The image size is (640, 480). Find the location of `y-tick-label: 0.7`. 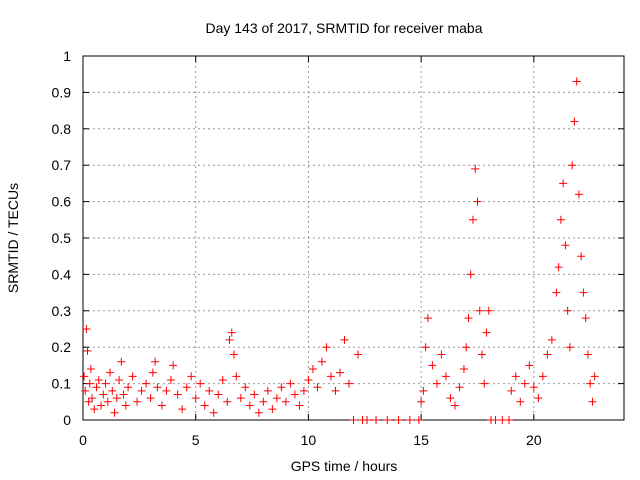

y-tick-label: 0.7 is located at coordinates (62, 165).